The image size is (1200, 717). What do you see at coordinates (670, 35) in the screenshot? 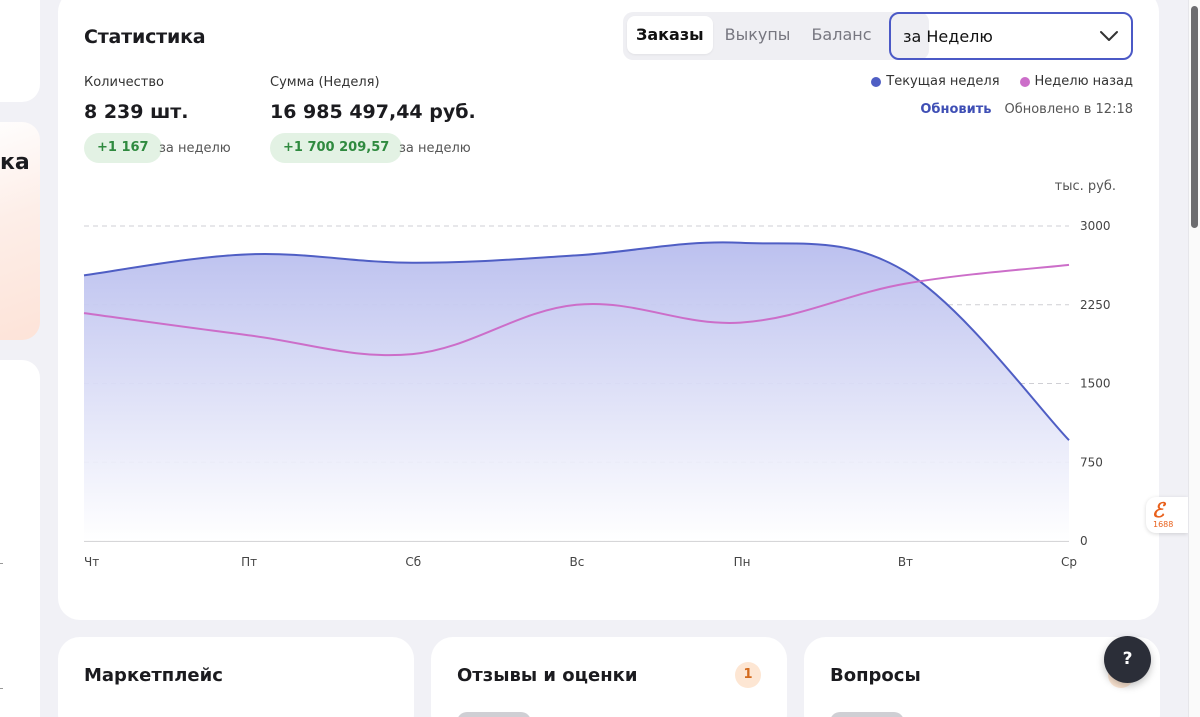
I see `tab-orders: Заказы` at bounding box center [670, 35].